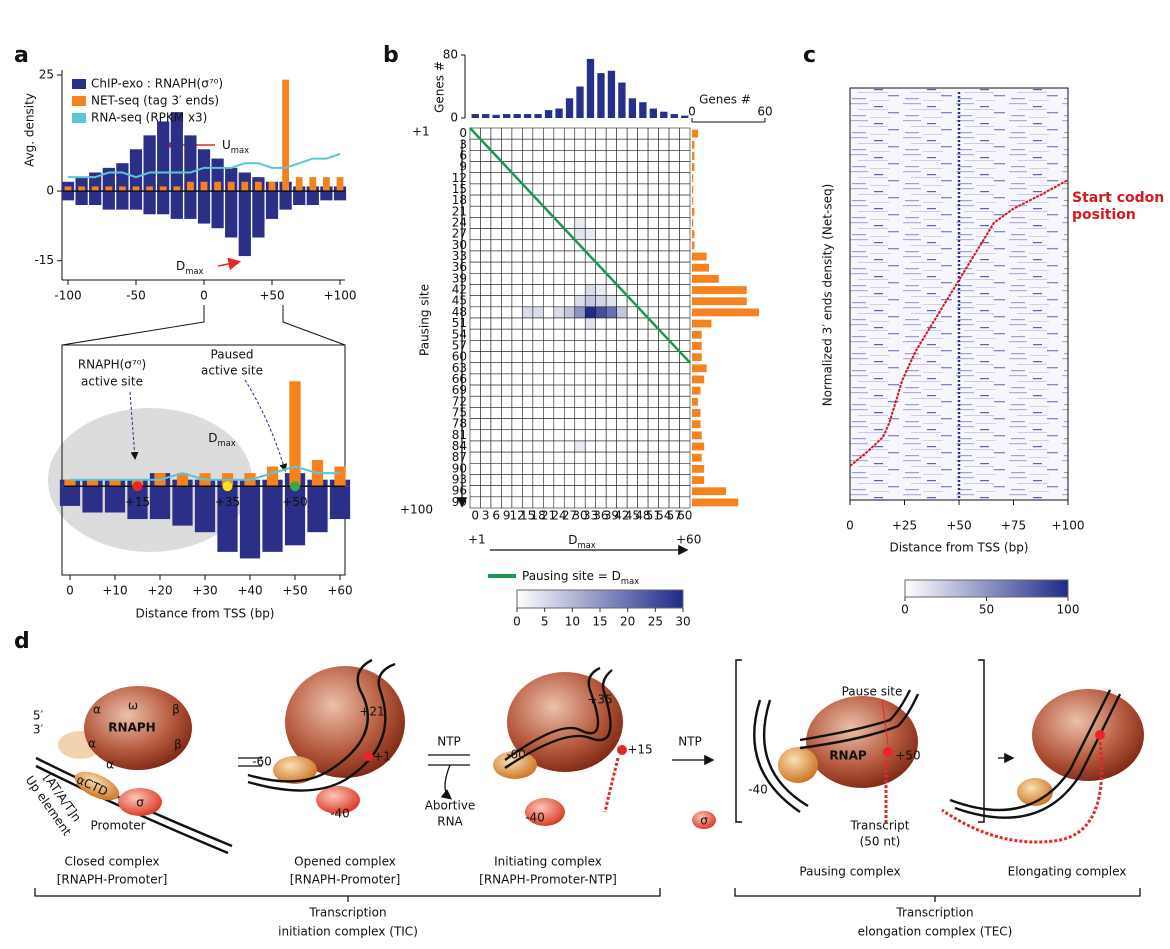  I want to click on y-category-label: 96, so click(459, 491).